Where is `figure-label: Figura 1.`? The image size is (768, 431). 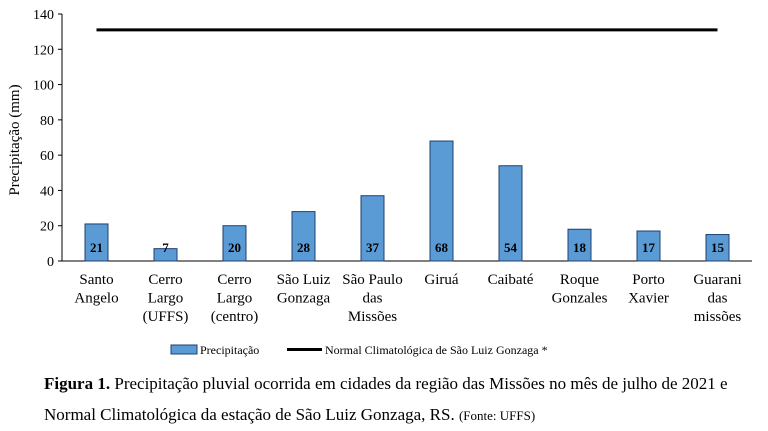 figure-label: Figura 1. is located at coordinates (77, 383).